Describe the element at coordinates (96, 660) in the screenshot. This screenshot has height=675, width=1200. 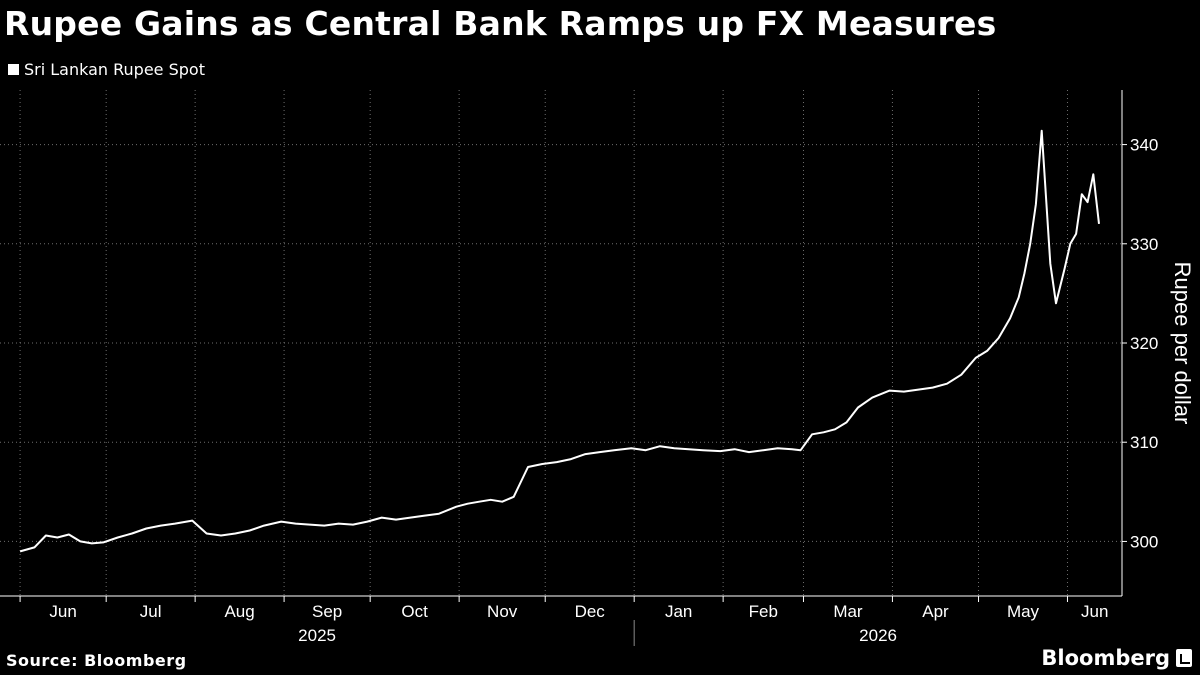
I see `source-note: Source: Bloomberg` at that location.